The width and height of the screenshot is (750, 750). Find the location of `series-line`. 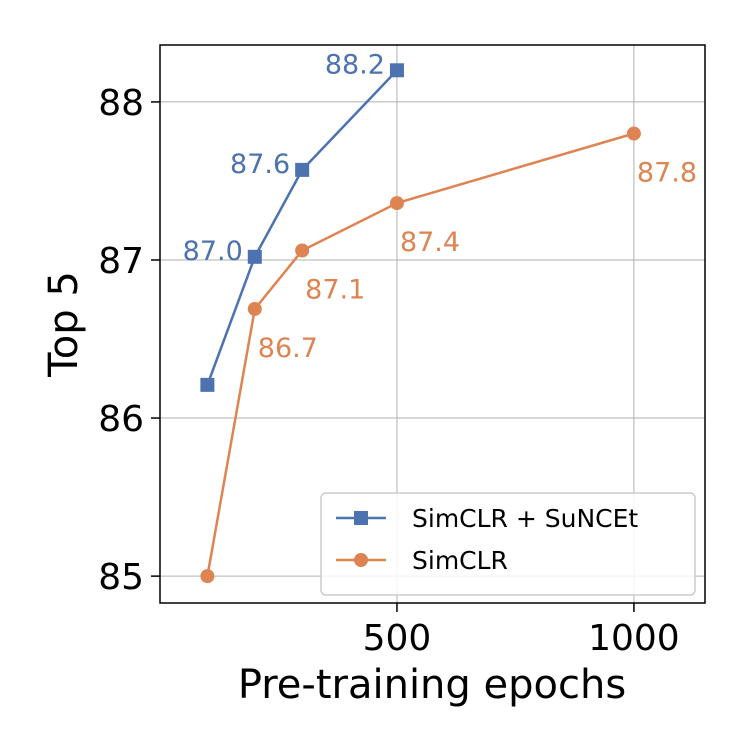

series-line is located at coordinates (302, 227).